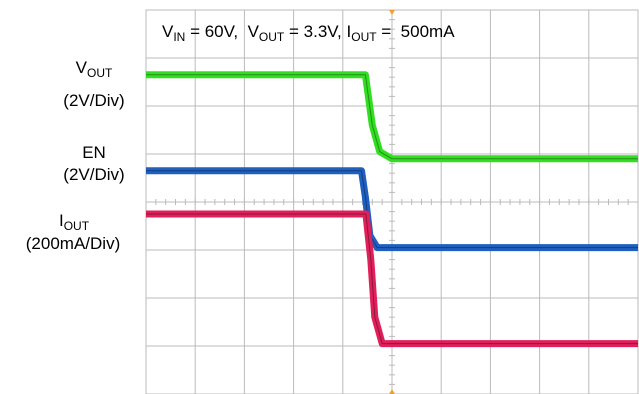 This screenshot has height=394, width=639. Describe the element at coordinates (349, 31) in the screenshot. I see `iout-symbol: I` at that location.